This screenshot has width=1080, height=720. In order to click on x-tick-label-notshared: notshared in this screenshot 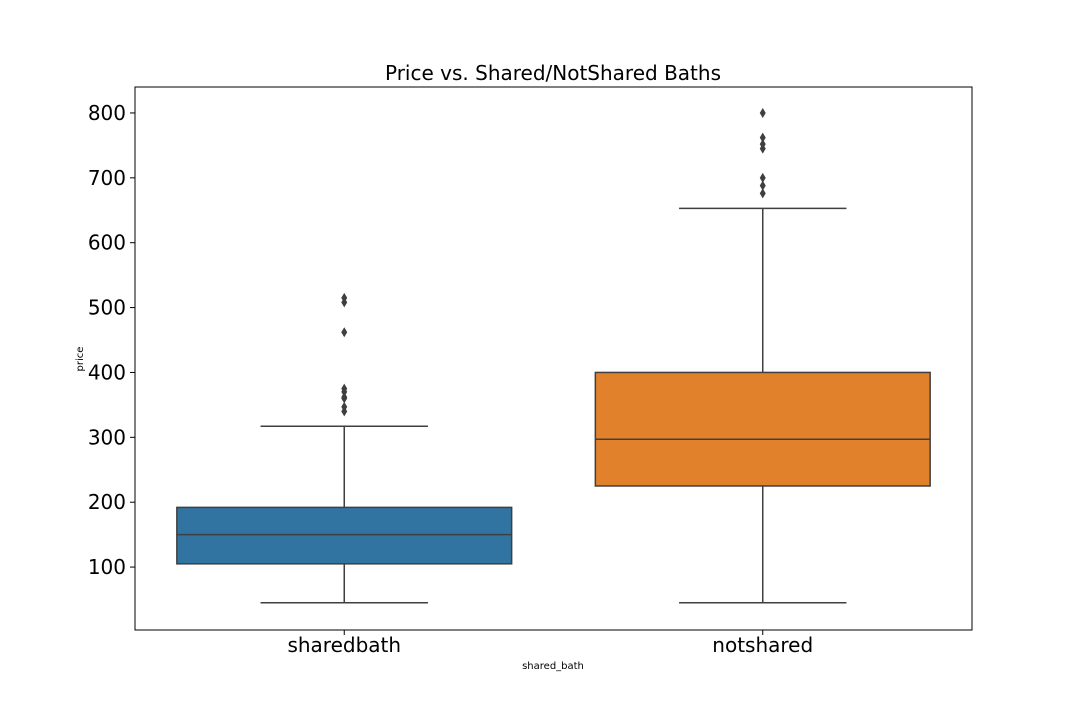, I will do `click(762, 645)`.